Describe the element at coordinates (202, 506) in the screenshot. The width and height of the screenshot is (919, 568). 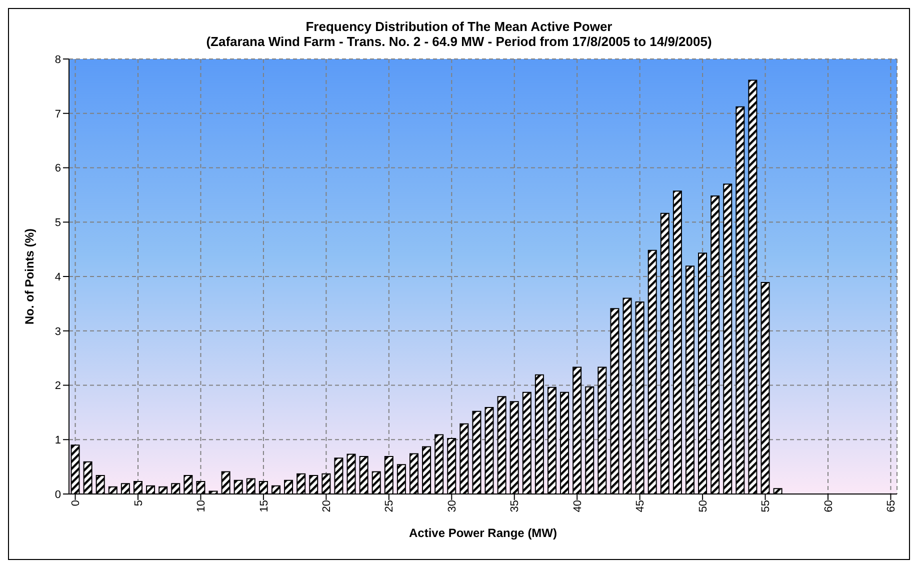
I see `x-tick-label: 10` at that location.